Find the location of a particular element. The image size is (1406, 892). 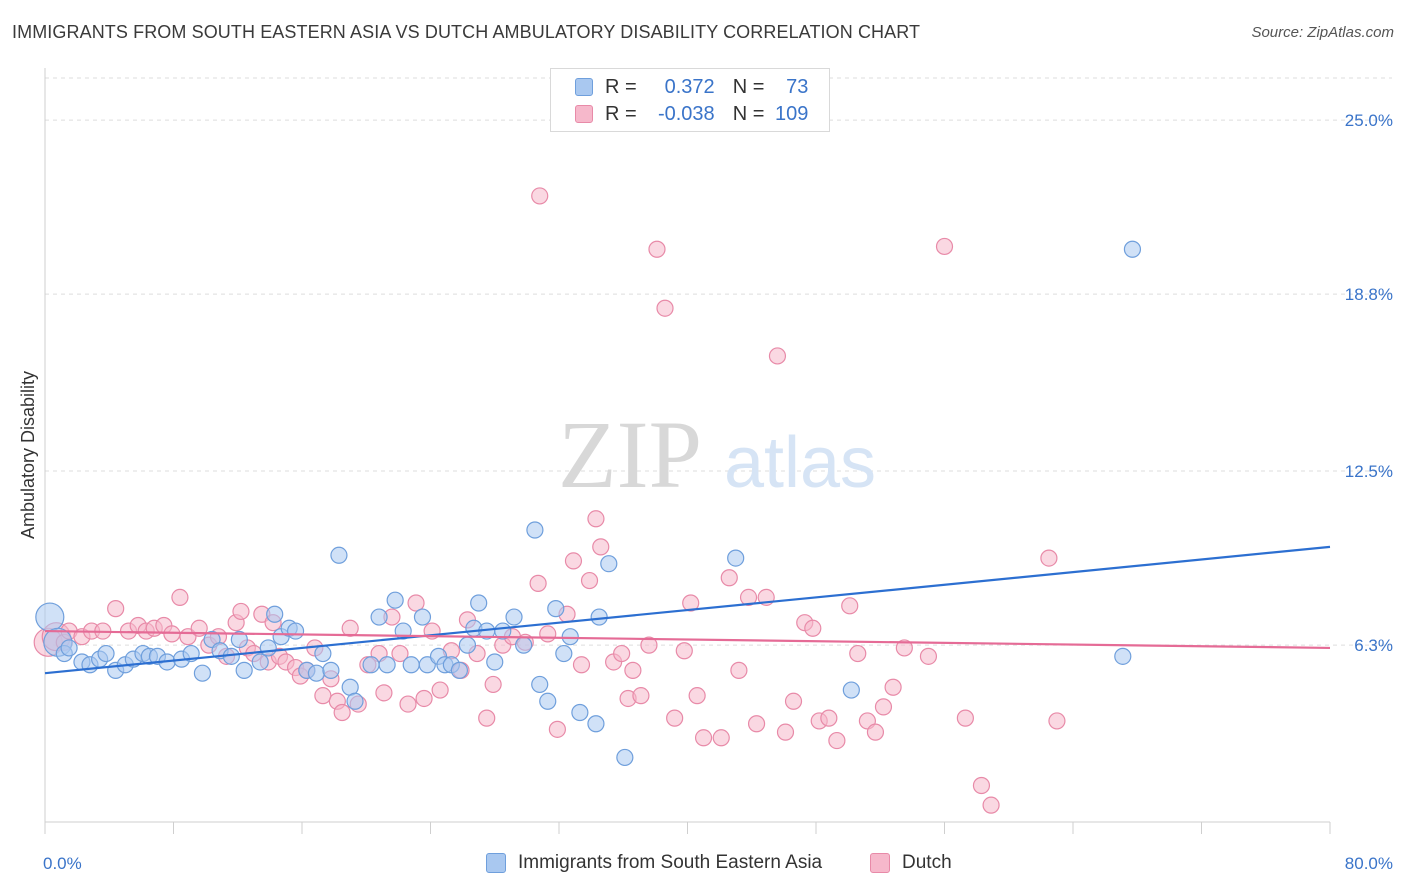

y-axis-label: Ambulatory Disability is located at coordinates (28, 455).